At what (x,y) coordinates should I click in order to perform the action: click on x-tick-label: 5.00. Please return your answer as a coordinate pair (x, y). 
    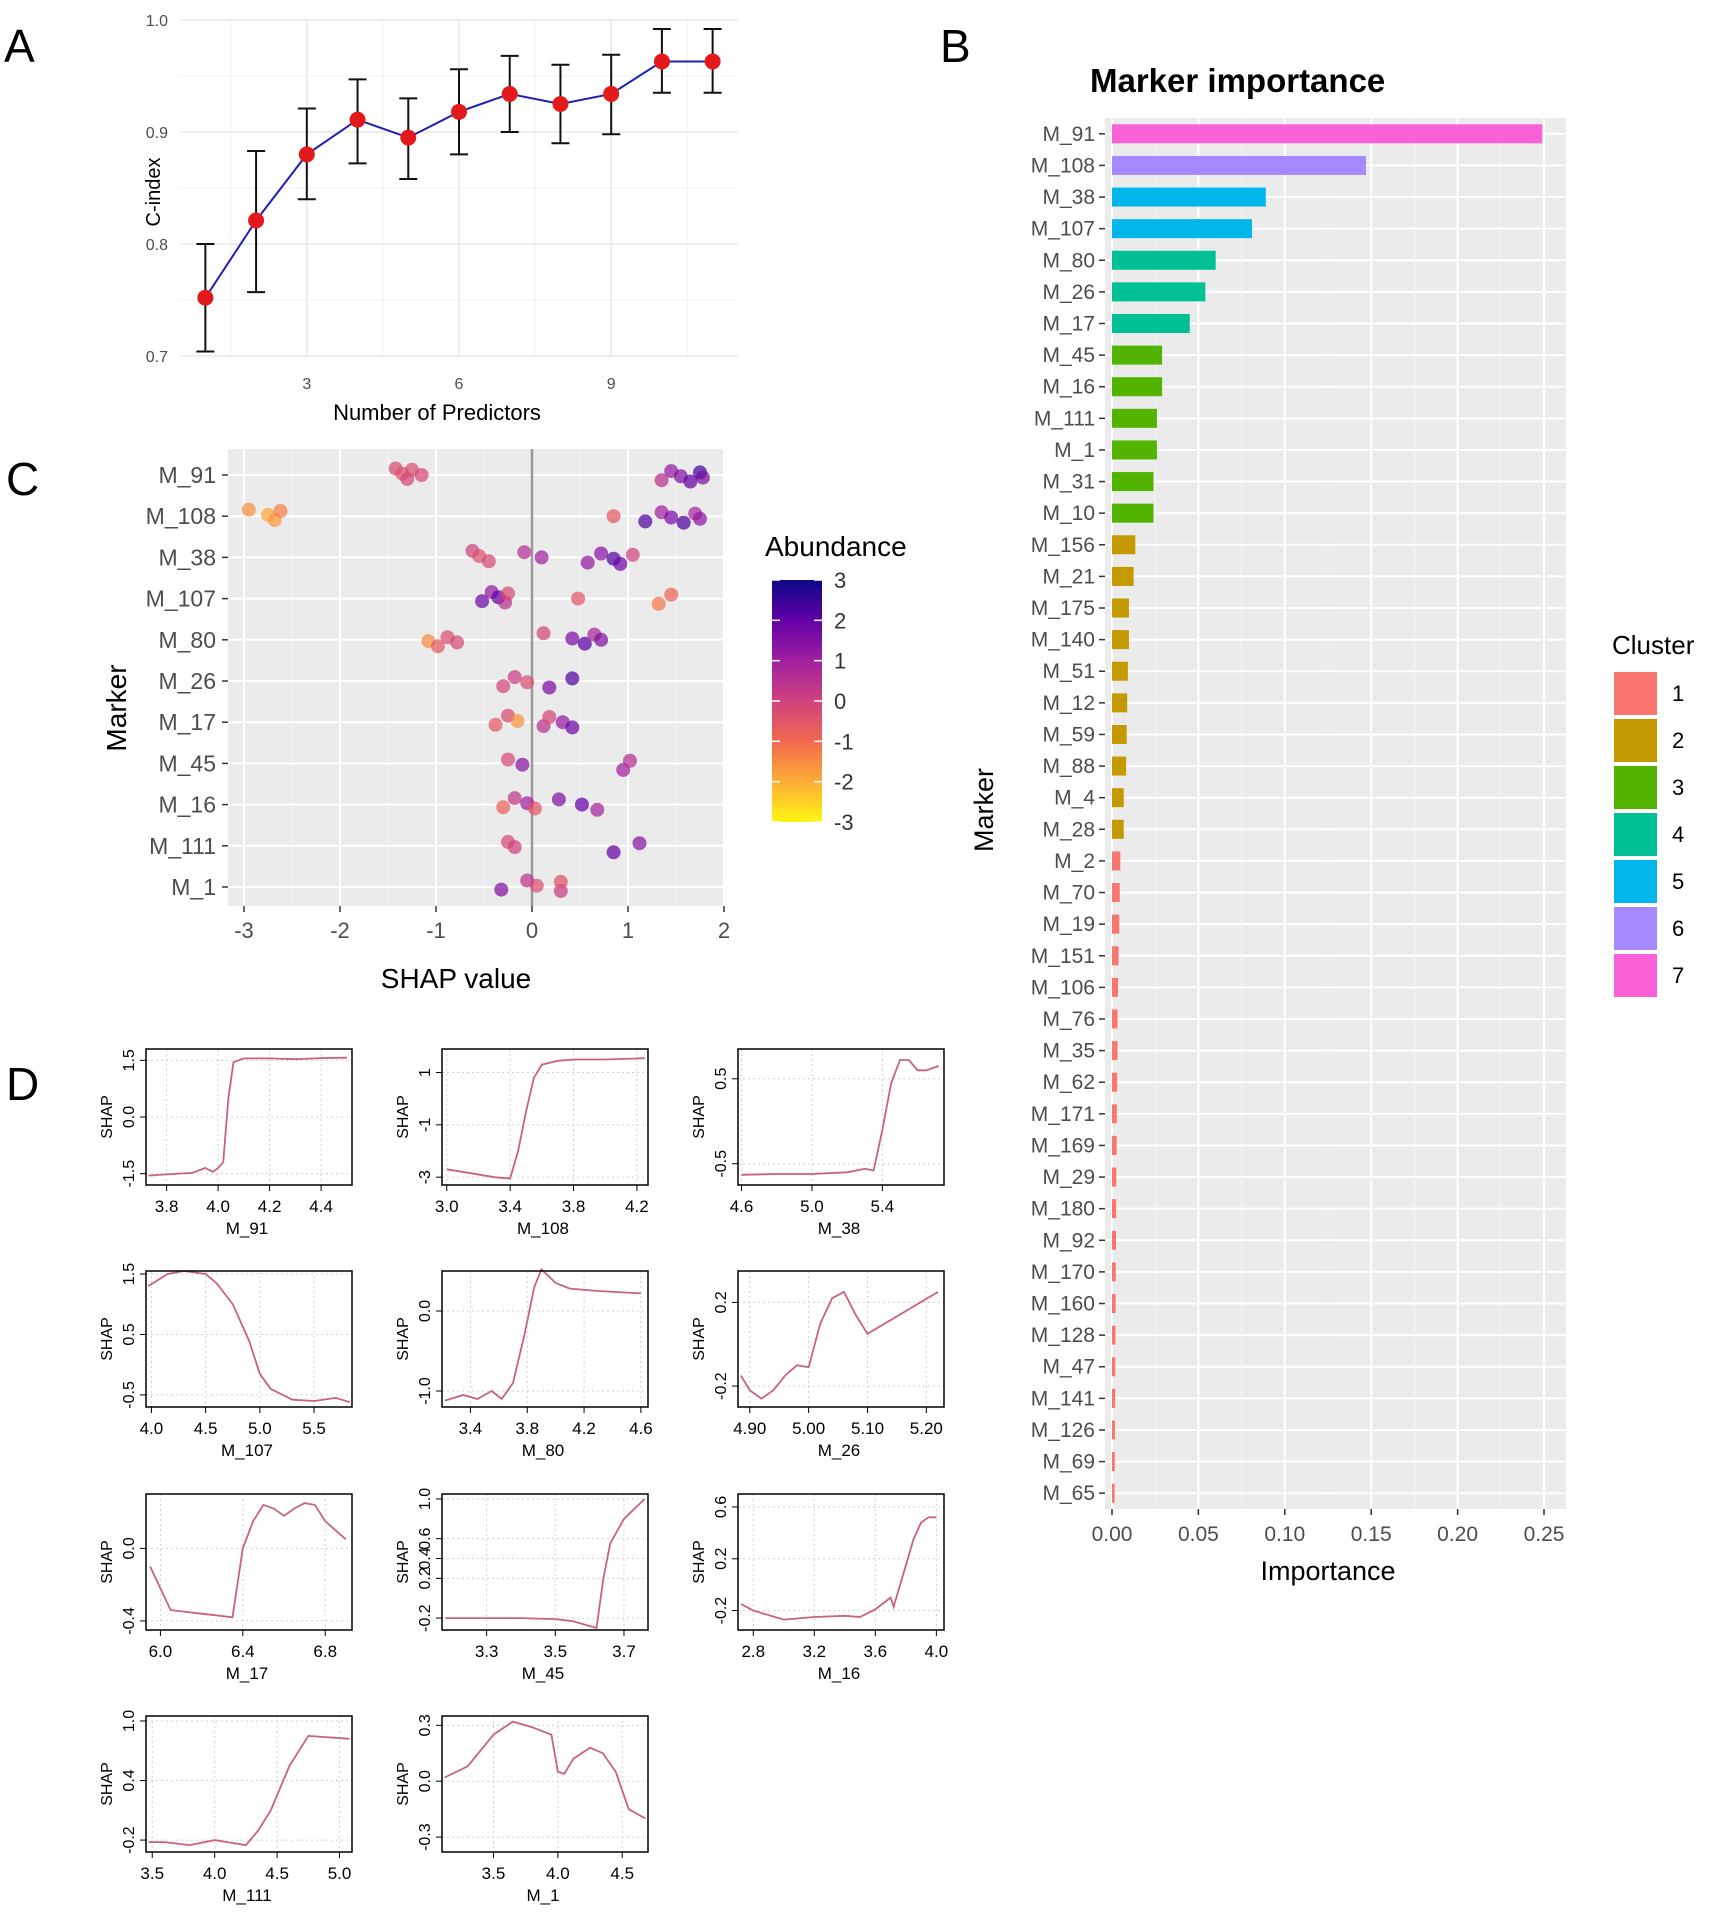
    Looking at the image, I should click on (808, 1428).